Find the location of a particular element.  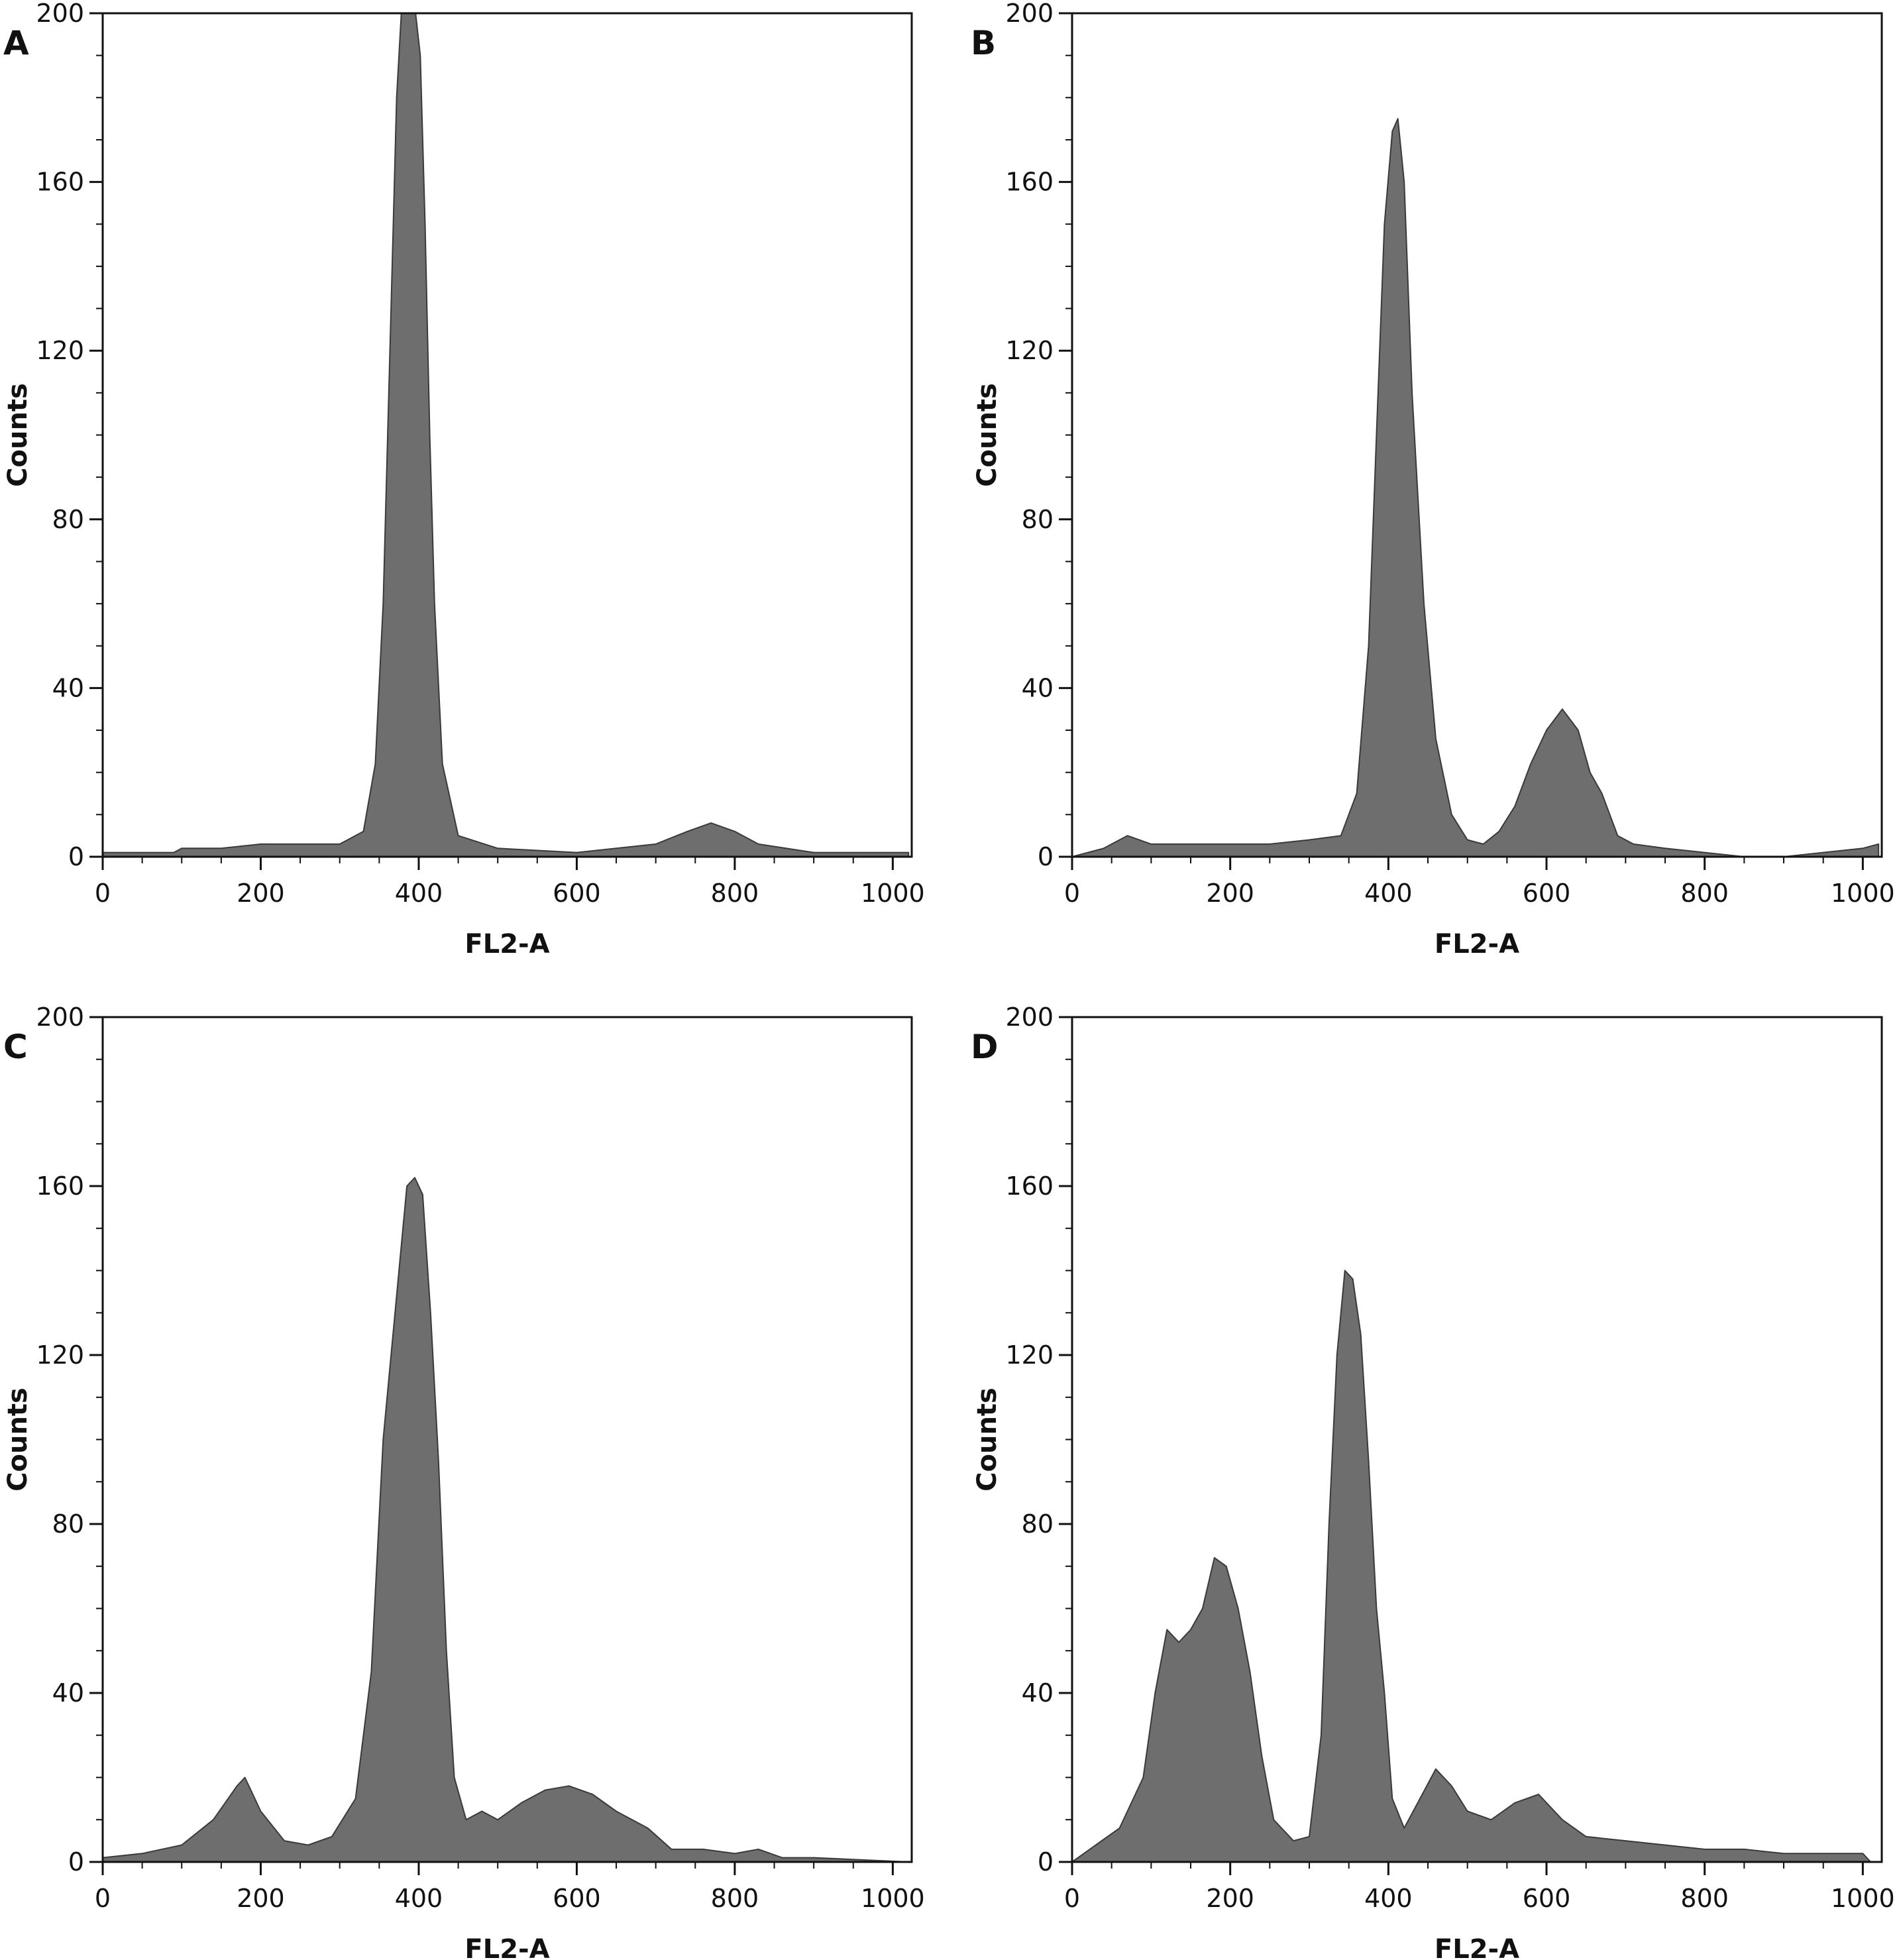

panel-label: D is located at coordinates (985, 1047).